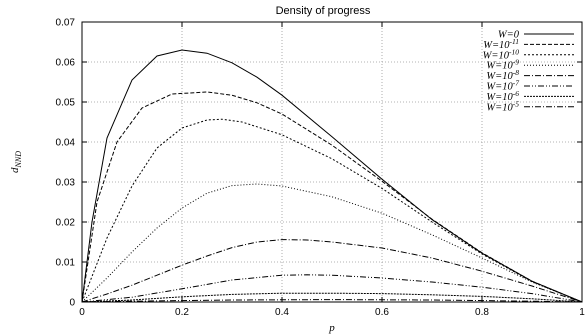  I want to click on series-7-legend-label: W=10-6, so click(502, 96).